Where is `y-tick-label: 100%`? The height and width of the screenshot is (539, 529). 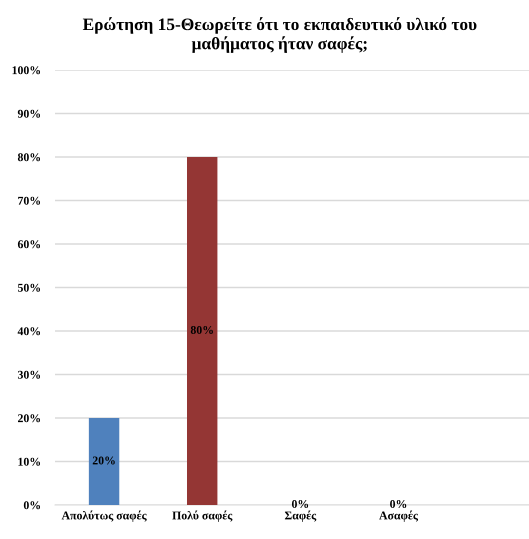 y-tick-label: 100% is located at coordinates (26, 70).